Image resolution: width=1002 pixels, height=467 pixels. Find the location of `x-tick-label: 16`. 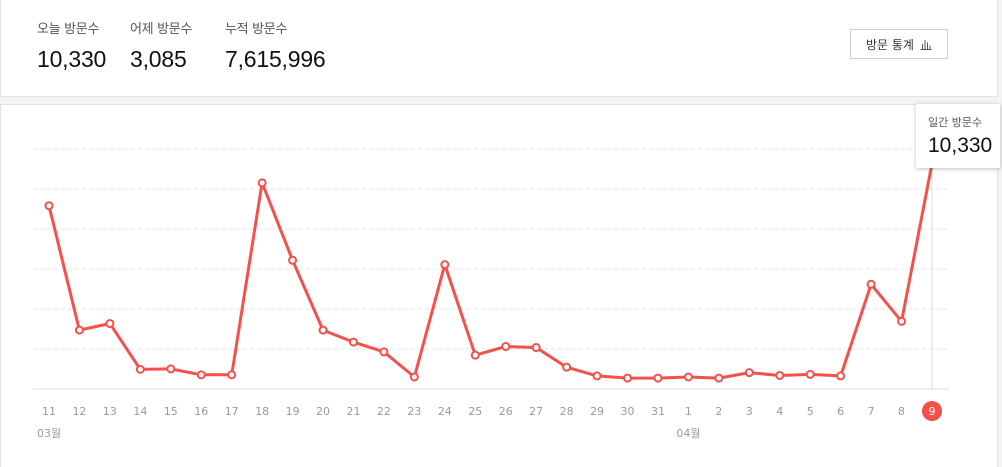

x-tick-label: 16 is located at coordinates (201, 411).